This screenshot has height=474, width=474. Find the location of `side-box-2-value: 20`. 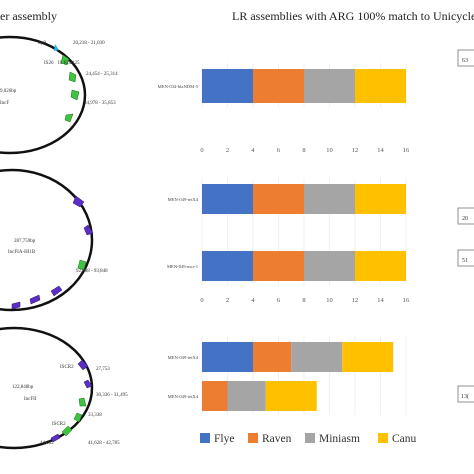

side-box-2-value: 20 is located at coordinates (465, 219).